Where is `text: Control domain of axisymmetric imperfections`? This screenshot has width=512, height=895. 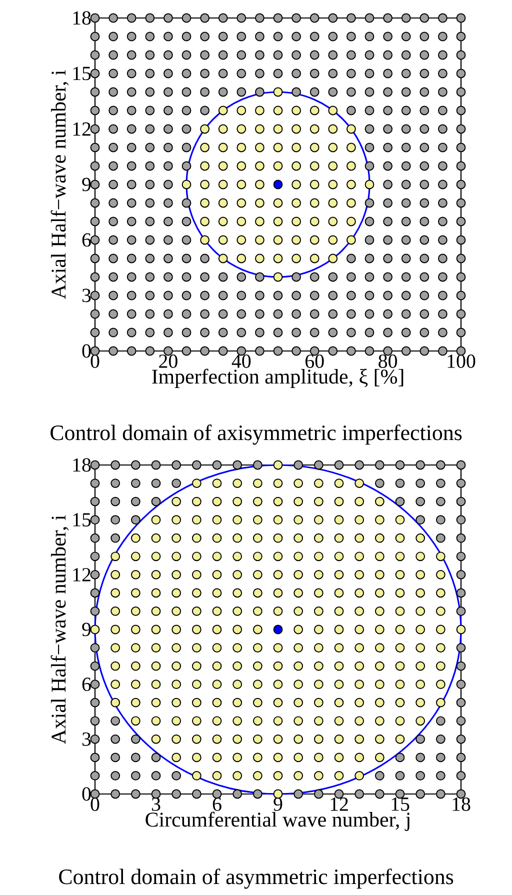
text: Control domain of axisymmetric imperfections is located at coordinates (256, 434).